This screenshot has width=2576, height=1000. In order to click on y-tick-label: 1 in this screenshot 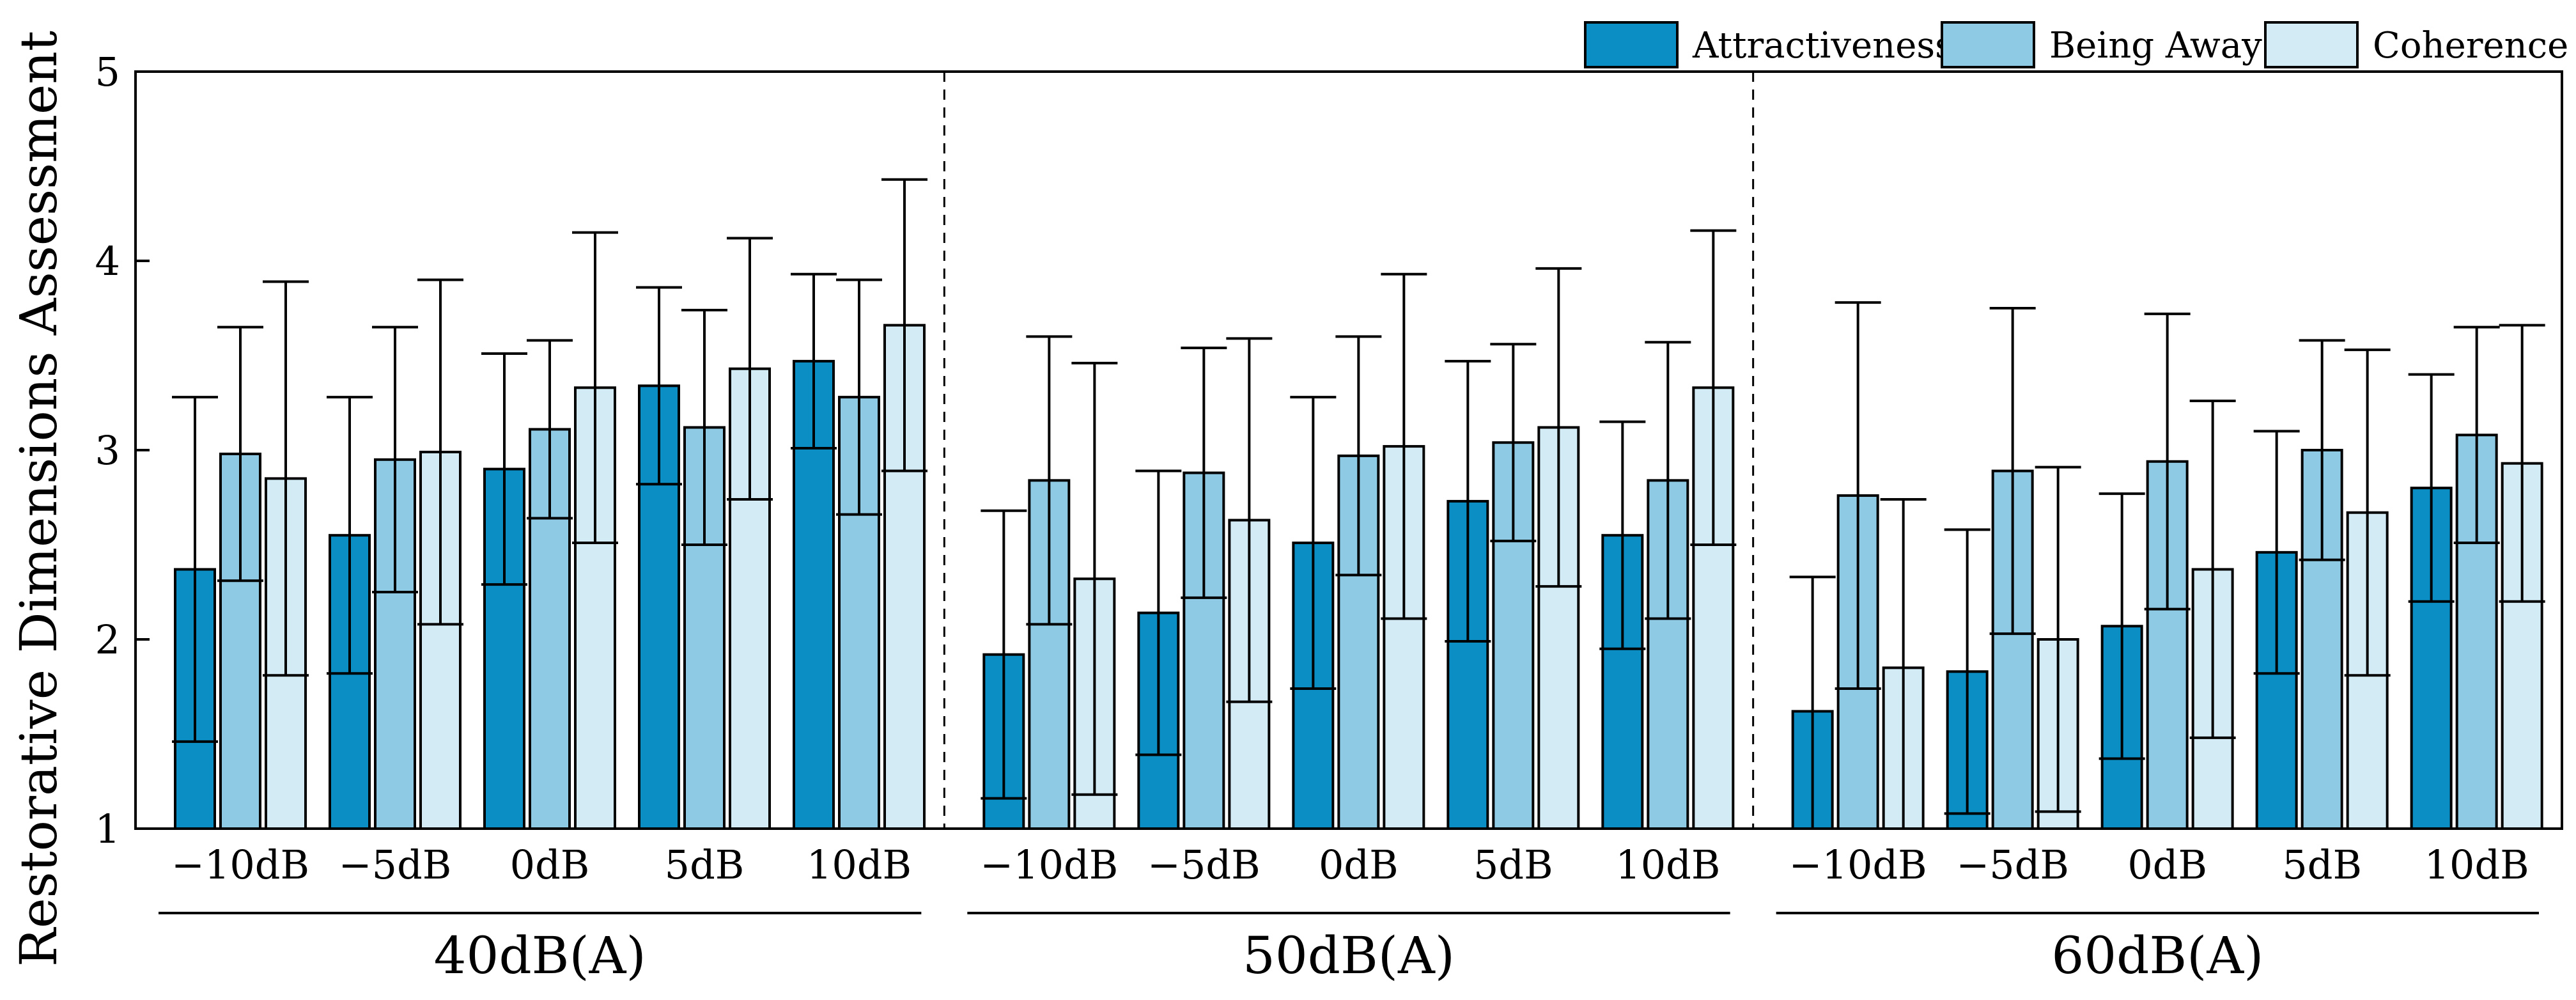, I will do `click(107, 829)`.